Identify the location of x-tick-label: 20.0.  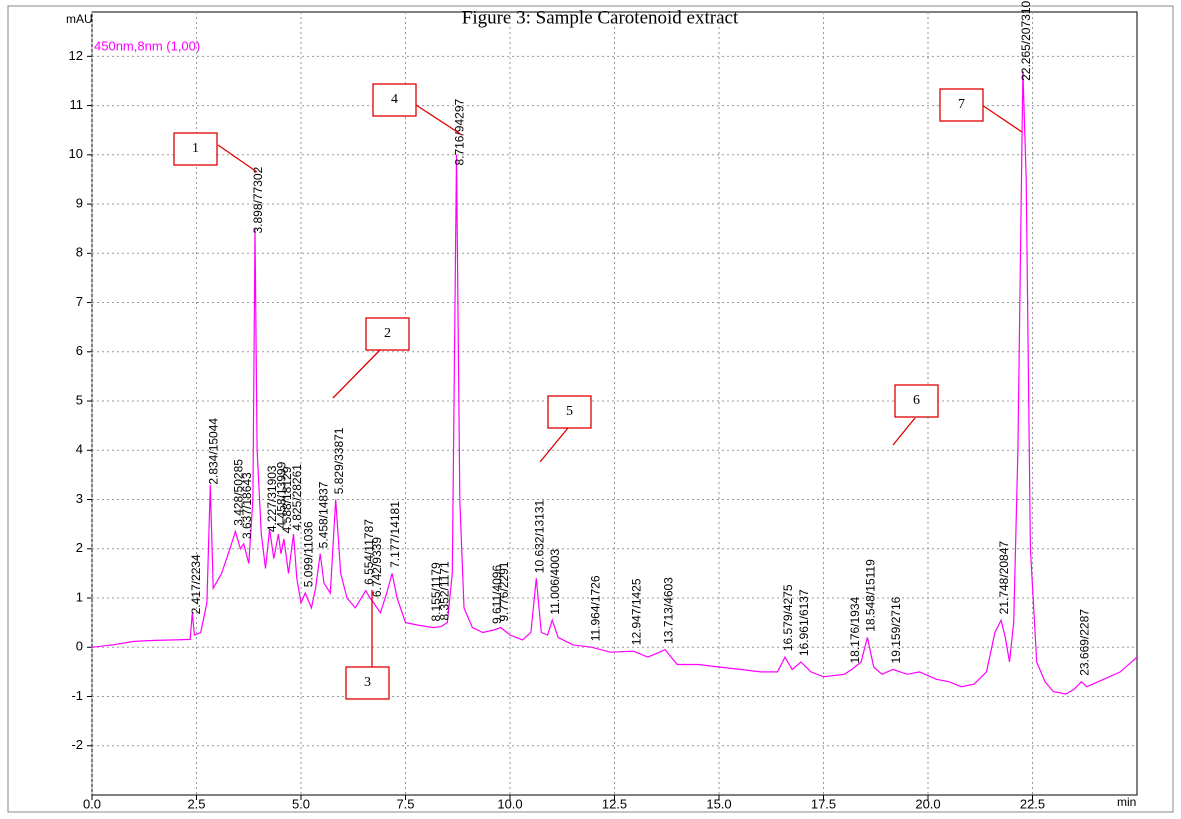
(927, 803).